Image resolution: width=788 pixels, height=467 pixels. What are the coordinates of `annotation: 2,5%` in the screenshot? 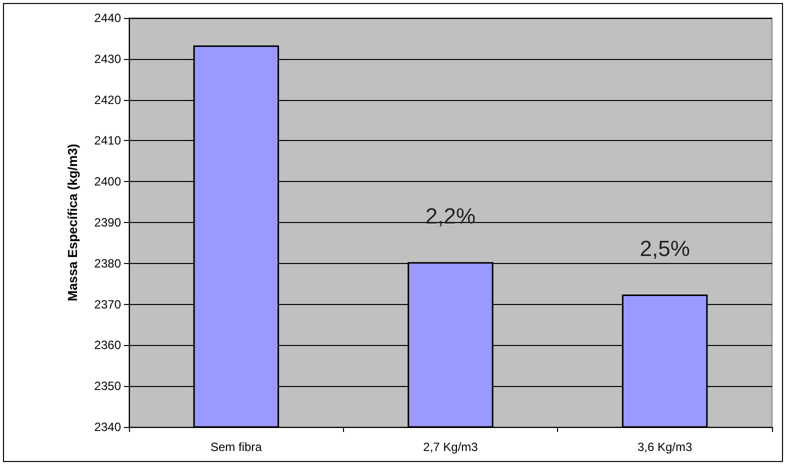 It's located at (665, 248).